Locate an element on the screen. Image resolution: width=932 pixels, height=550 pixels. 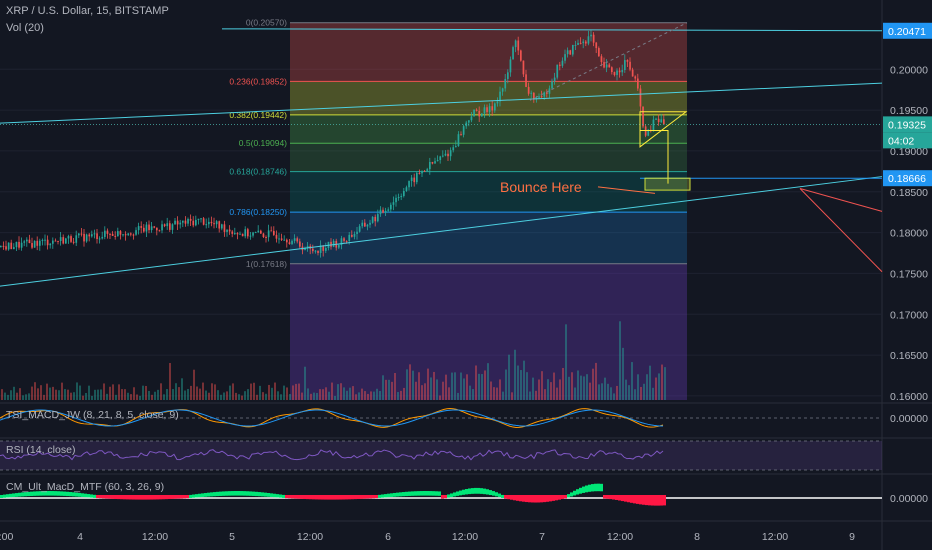
volume-label: Vol (20) is located at coordinates (25, 28).